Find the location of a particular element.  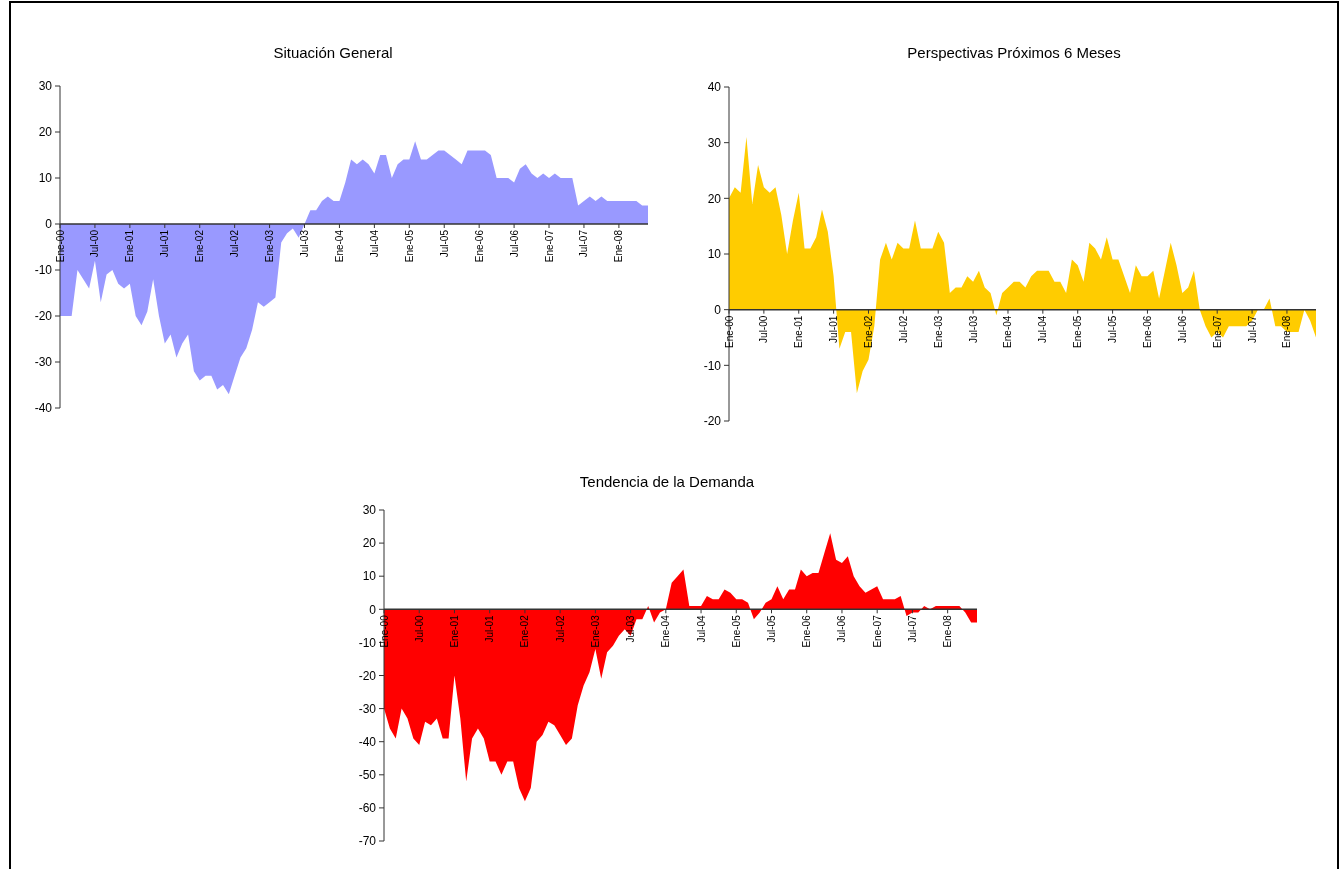

chart-title: Tendencia de la Demanda is located at coordinates (667, 481).